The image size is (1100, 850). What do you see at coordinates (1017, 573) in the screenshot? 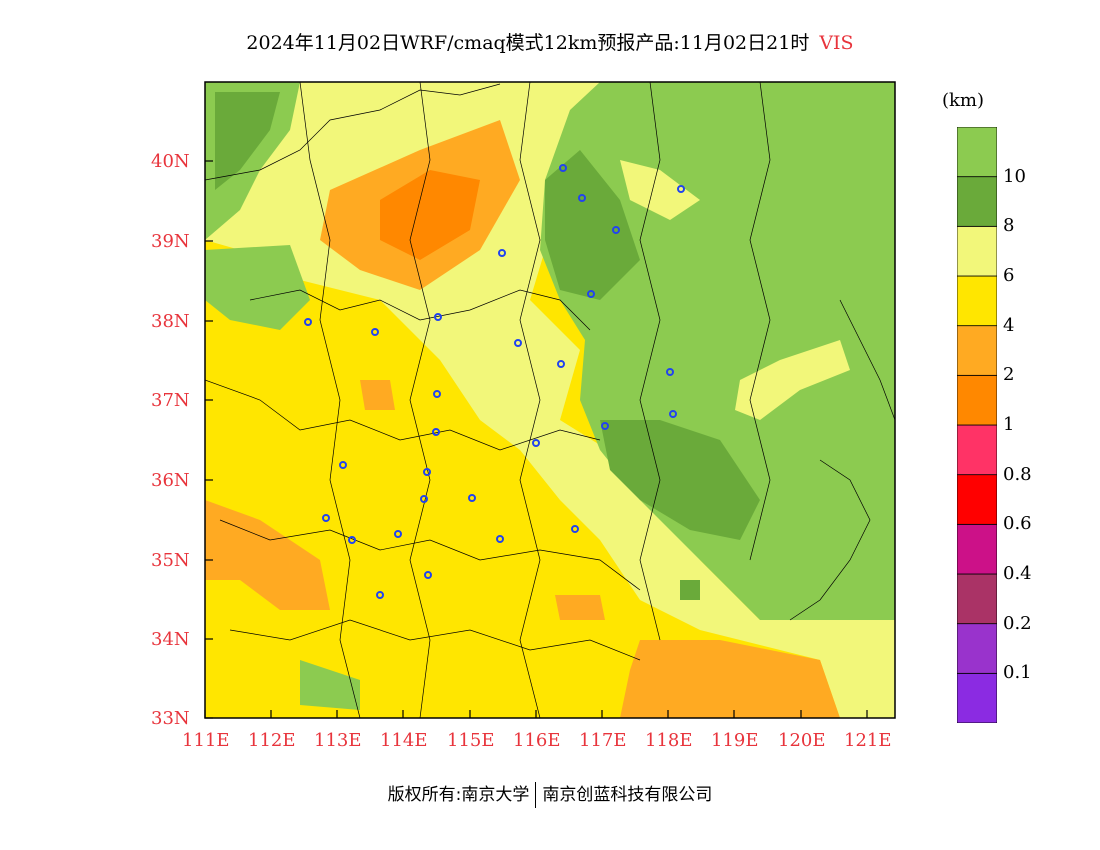
I see `colorbar-tick-label: 0.4` at bounding box center [1017, 573].